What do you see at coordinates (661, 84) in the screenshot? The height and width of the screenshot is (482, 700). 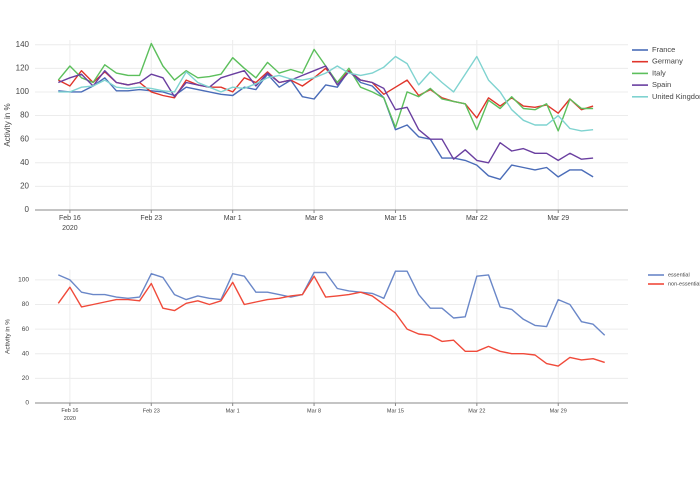 I see `legend-label: Spain` at bounding box center [661, 84].